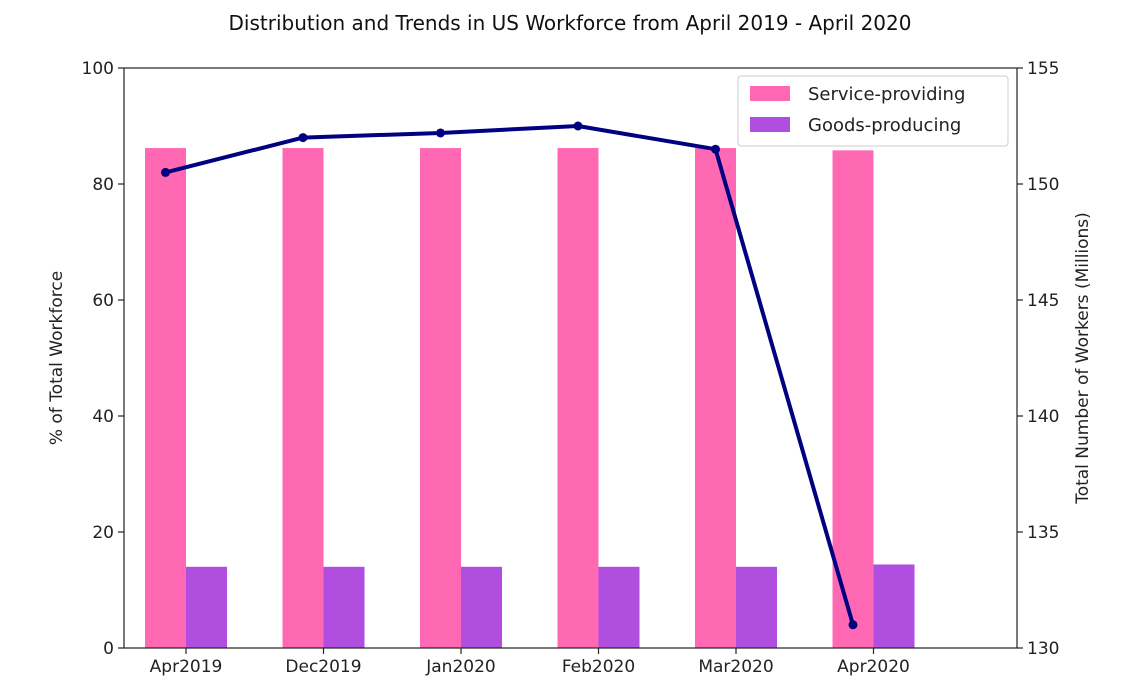  I want to click on y-axis-left-label: % of Total Workforce, so click(57, 358).